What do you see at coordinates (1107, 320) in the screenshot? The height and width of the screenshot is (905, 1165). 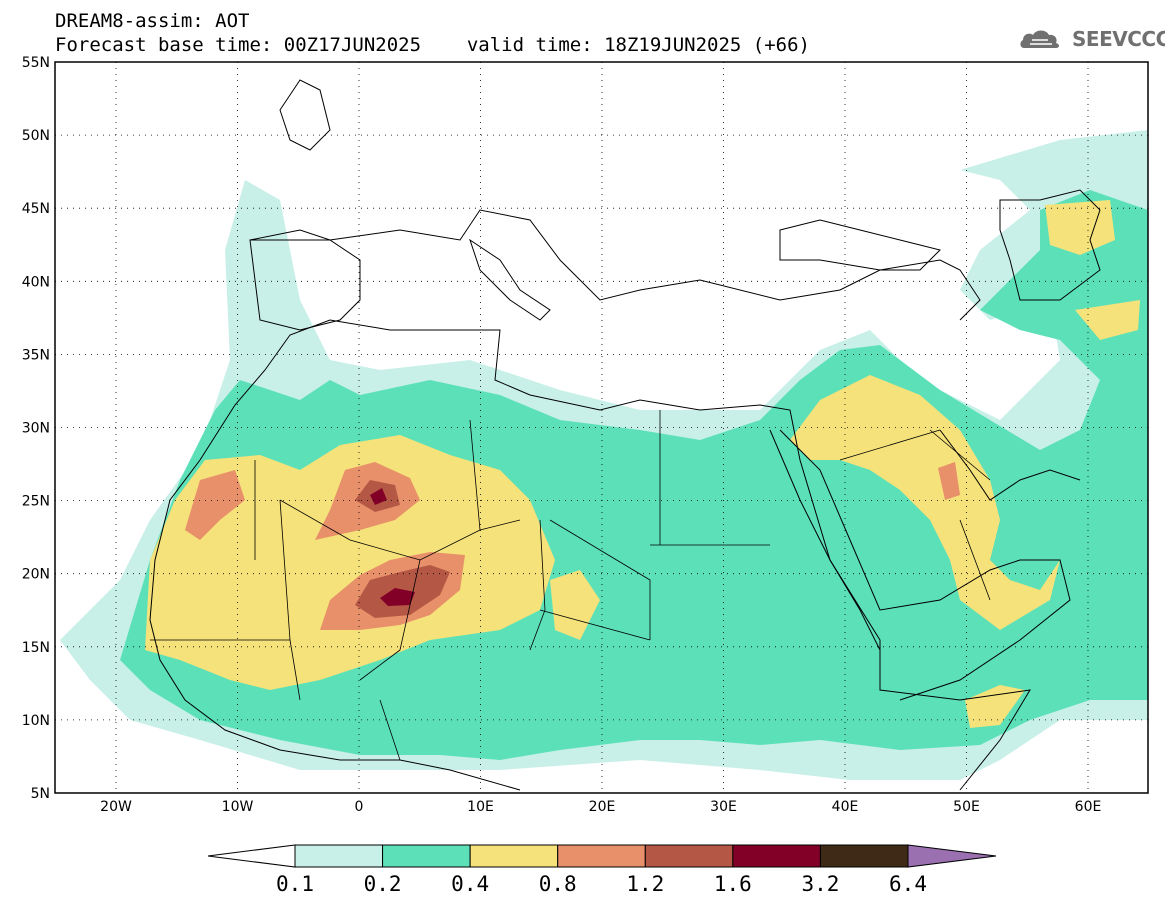 I see `aot-iran-yellow` at bounding box center [1107, 320].